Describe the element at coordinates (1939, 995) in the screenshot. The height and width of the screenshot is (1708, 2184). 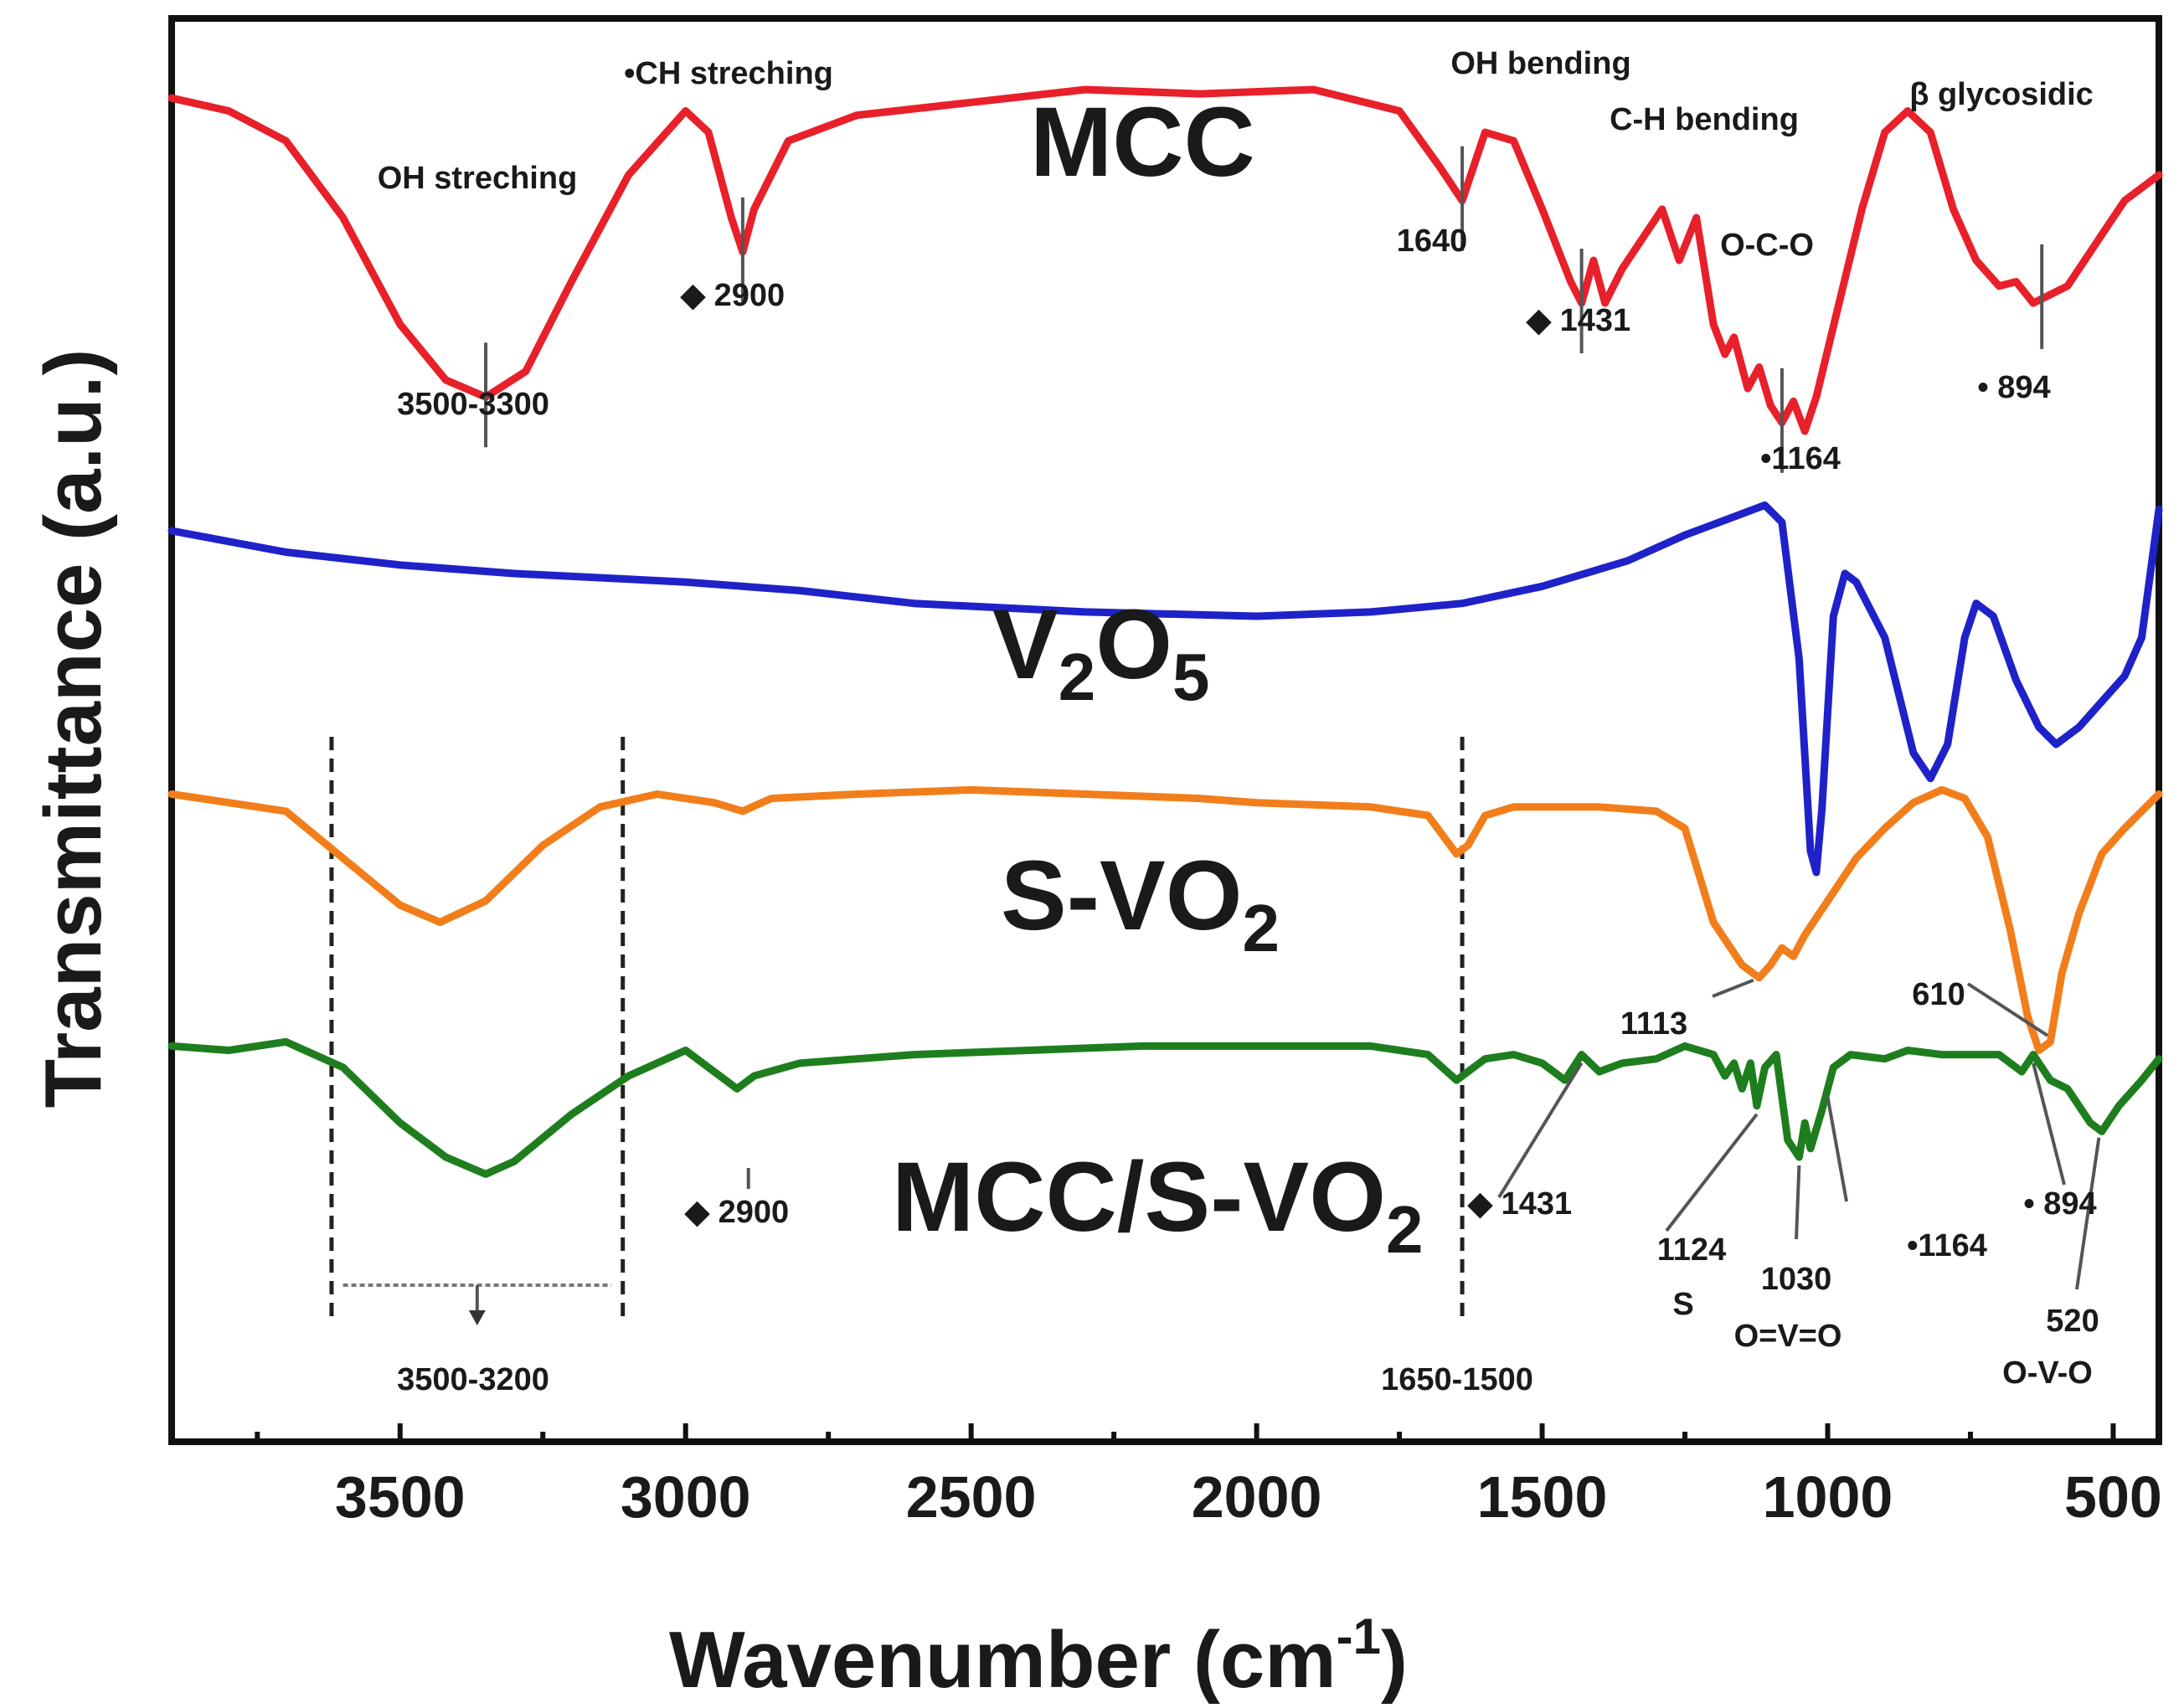
I see `annotation-2-1: 610` at that location.